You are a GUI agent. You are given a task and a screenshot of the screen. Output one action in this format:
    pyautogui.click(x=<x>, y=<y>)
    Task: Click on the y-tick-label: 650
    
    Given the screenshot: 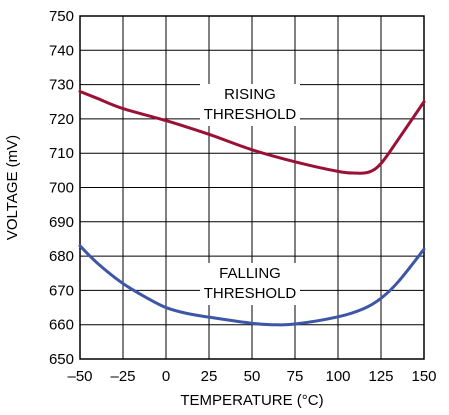 What is the action you would take?
    pyautogui.click(x=61, y=359)
    